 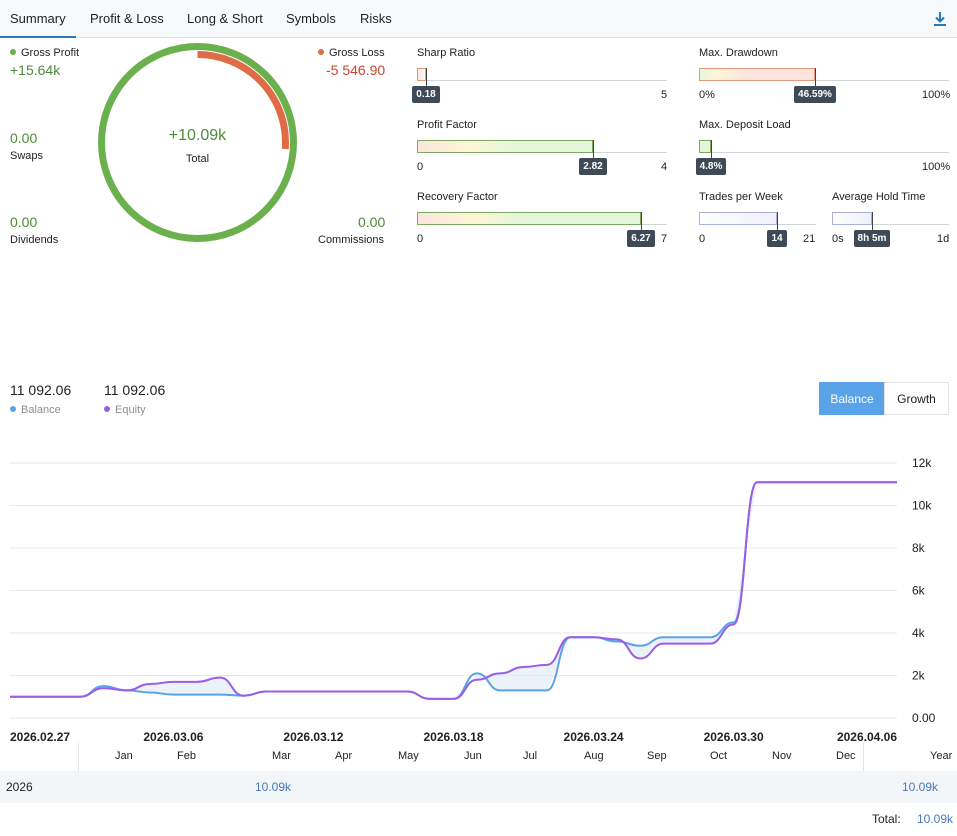 I want to click on trades-per-week-min: 0, so click(x=702, y=239).